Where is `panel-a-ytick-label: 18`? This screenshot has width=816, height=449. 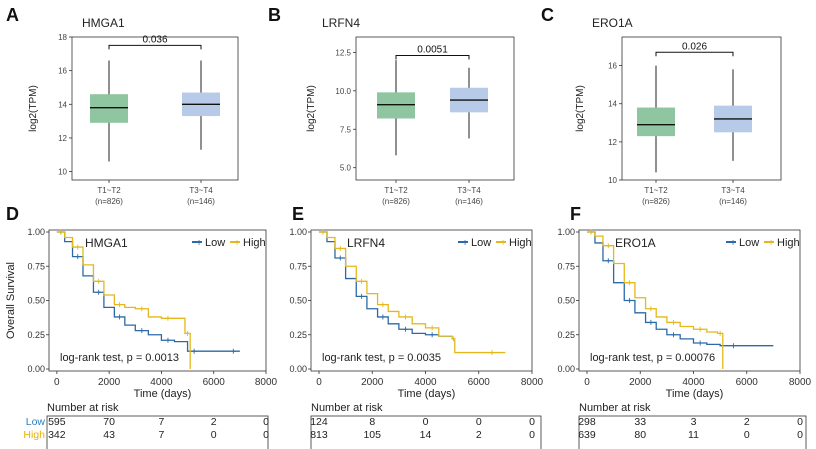
panel-a-ytick-label: 18 is located at coordinates (62, 37).